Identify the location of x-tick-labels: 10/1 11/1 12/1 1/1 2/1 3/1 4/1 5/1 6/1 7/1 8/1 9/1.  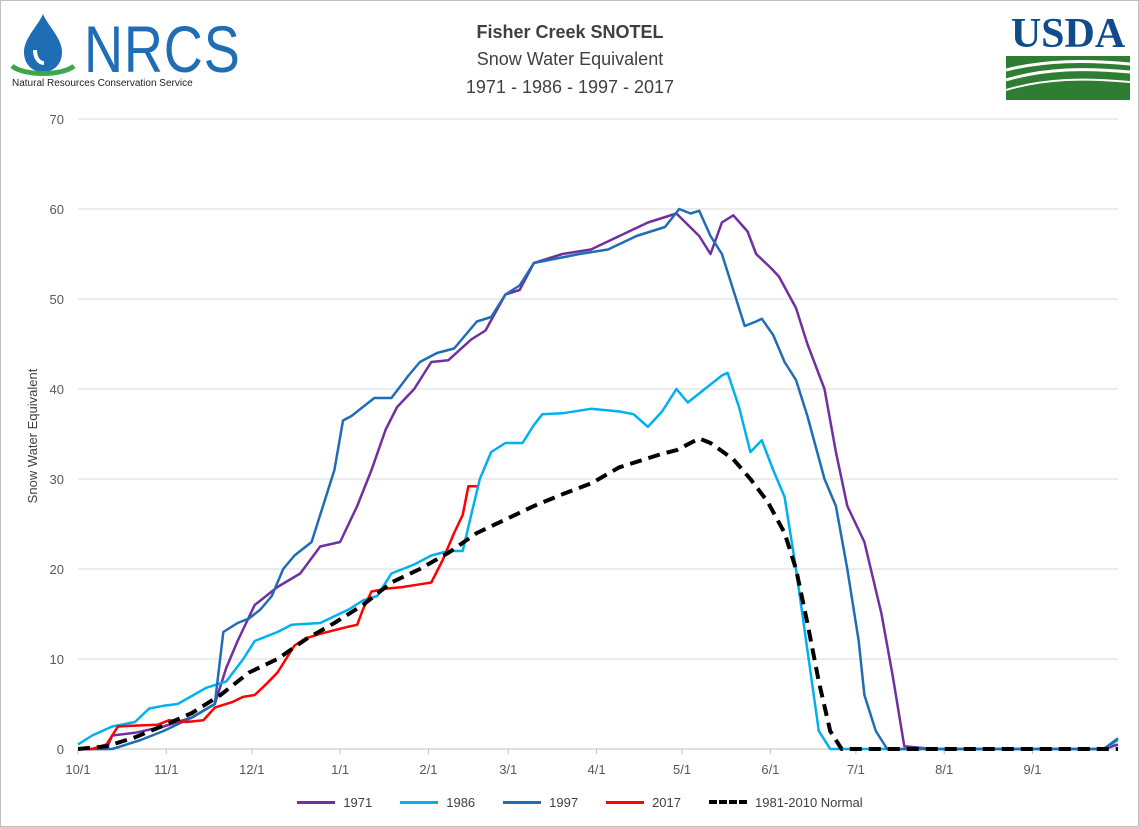
(553, 763).